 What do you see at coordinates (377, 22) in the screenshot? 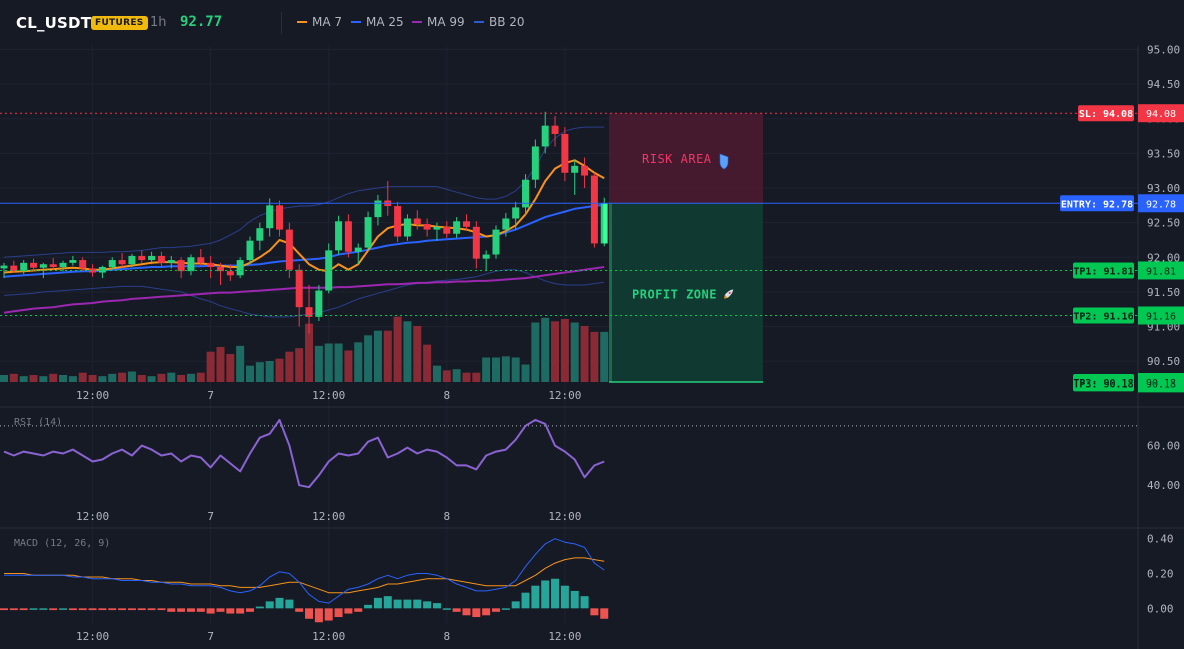
I see `legend-ma25: MA 25` at bounding box center [377, 22].